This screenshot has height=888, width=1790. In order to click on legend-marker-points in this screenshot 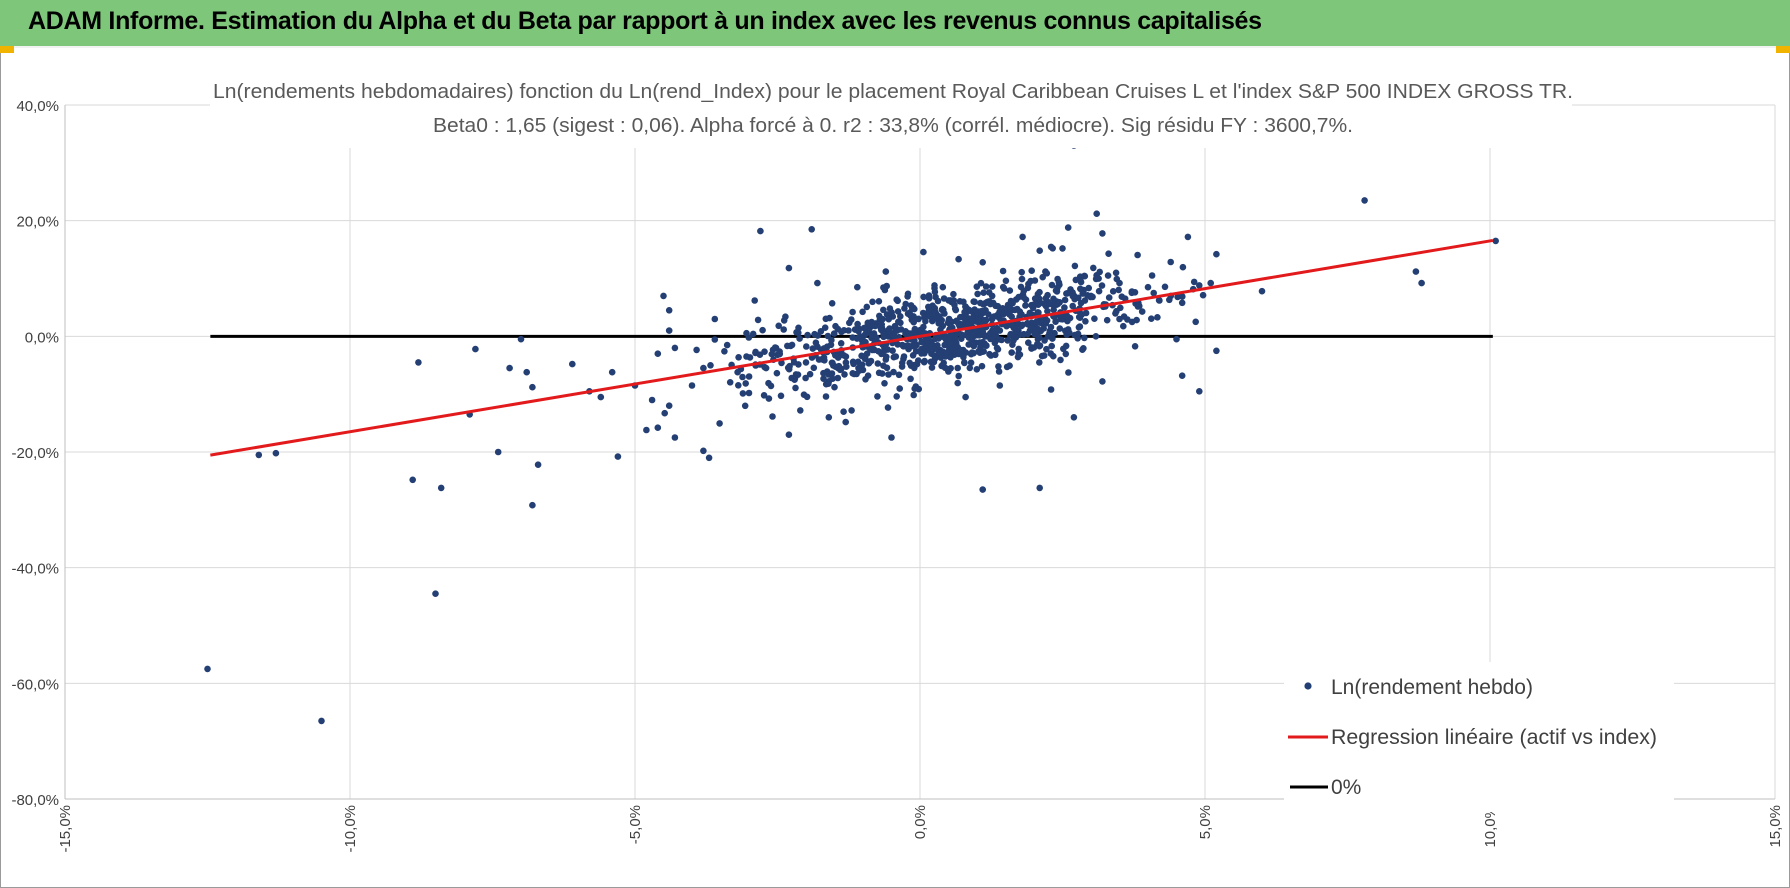, I will do `click(1308, 686)`.